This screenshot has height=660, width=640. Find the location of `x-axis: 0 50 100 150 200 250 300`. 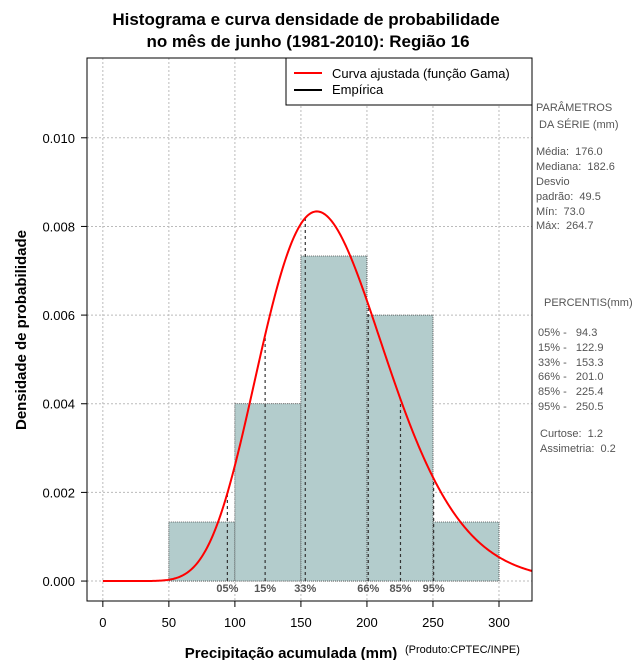

x-axis: 0 50 100 150 200 250 300 is located at coordinates (304, 615).